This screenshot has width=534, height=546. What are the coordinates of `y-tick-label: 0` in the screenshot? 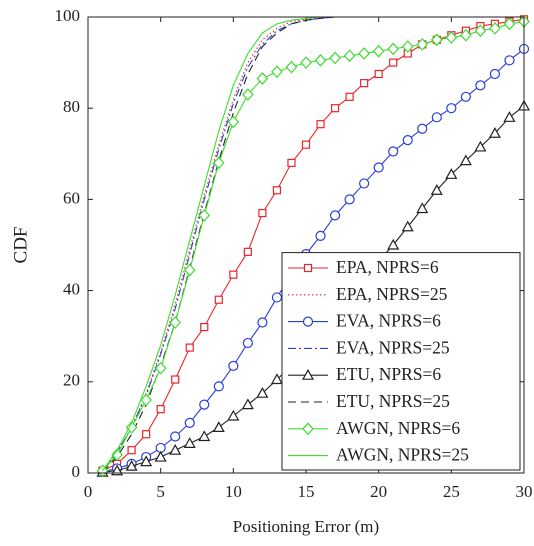 It's located at (76, 471).